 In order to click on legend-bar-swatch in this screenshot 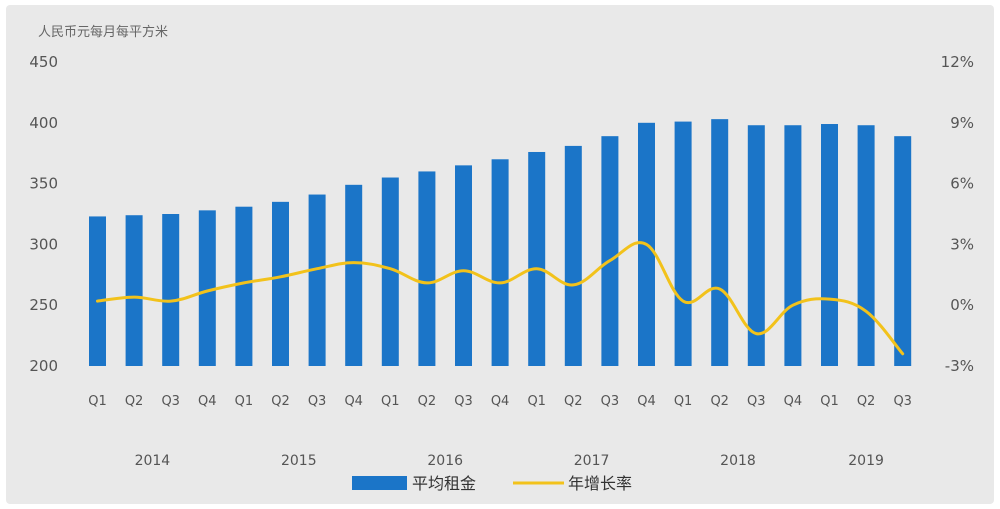, I will do `click(379, 483)`.